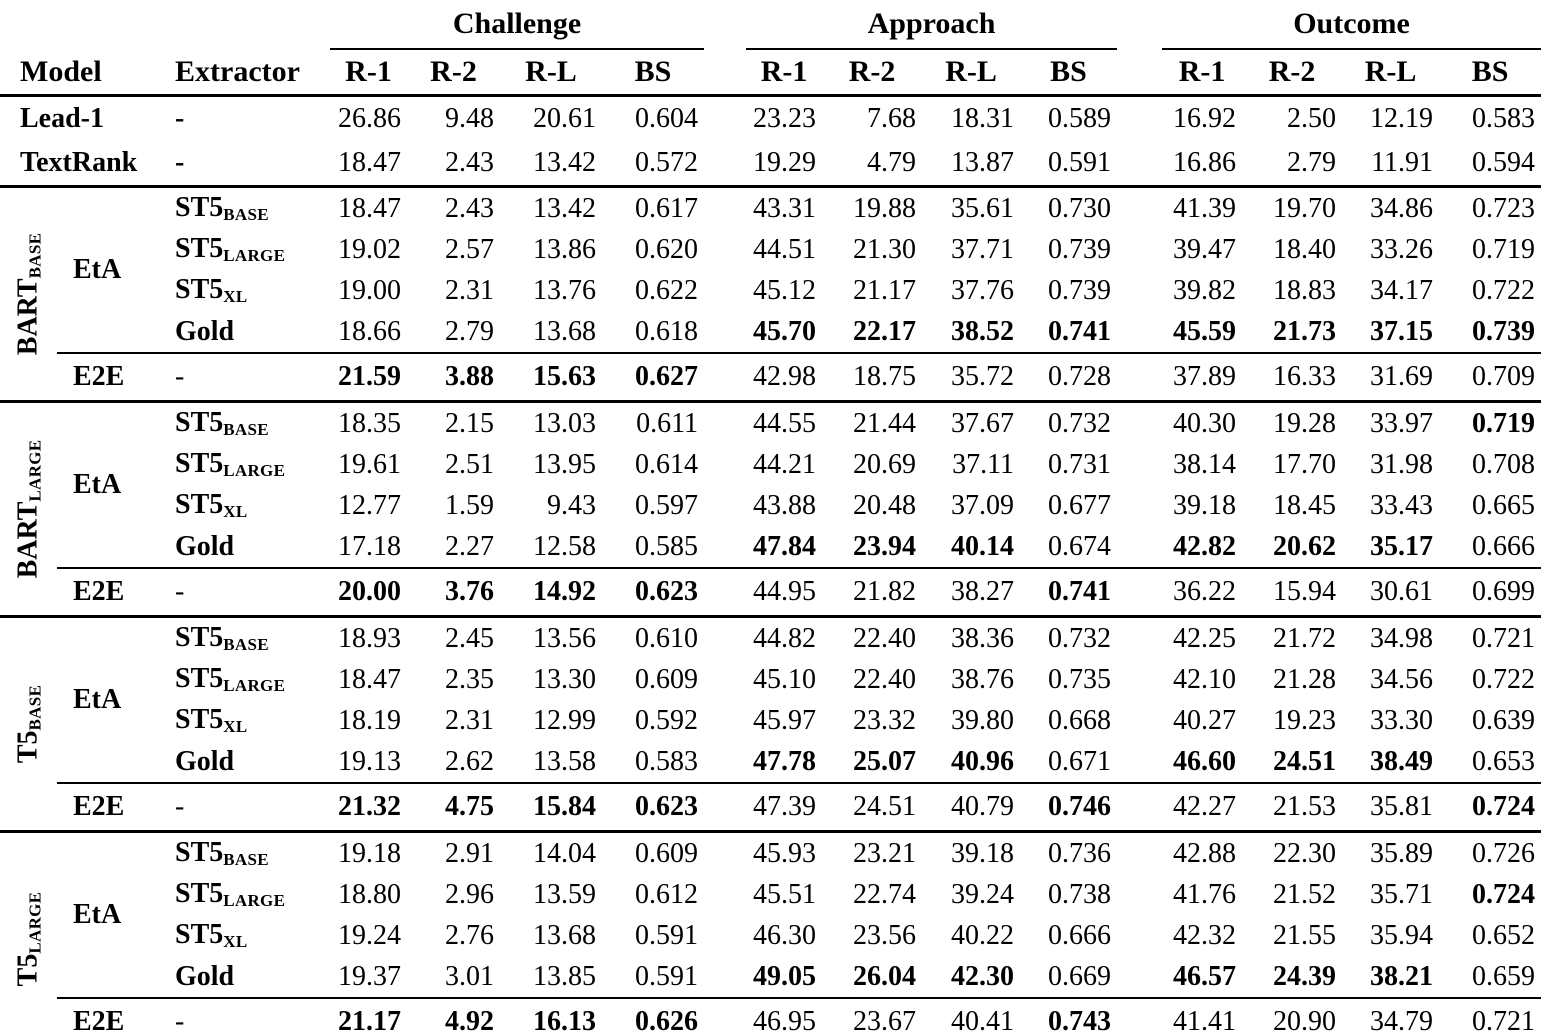  What do you see at coordinates (667, 118) in the screenshot?
I see `metric-value-cell: 0.604` at bounding box center [667, 118].